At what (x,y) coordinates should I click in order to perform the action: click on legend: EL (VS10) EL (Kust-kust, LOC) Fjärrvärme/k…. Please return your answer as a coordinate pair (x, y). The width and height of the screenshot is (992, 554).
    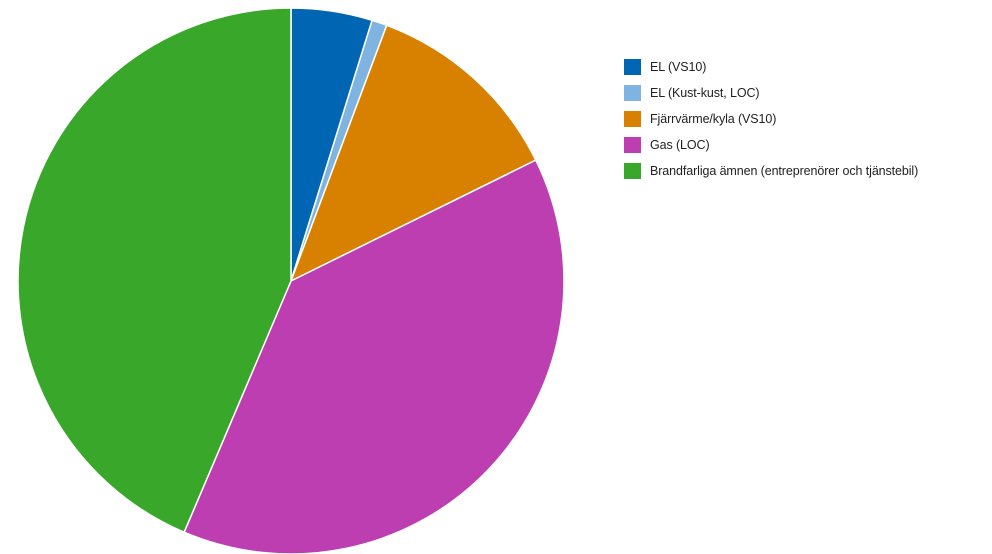
    Looking at the image, I should click on (771, 123).